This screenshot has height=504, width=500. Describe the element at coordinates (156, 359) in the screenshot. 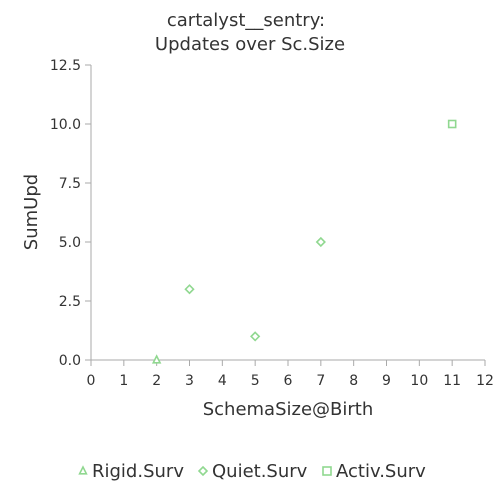

I see `data-point-triangle` at that location.